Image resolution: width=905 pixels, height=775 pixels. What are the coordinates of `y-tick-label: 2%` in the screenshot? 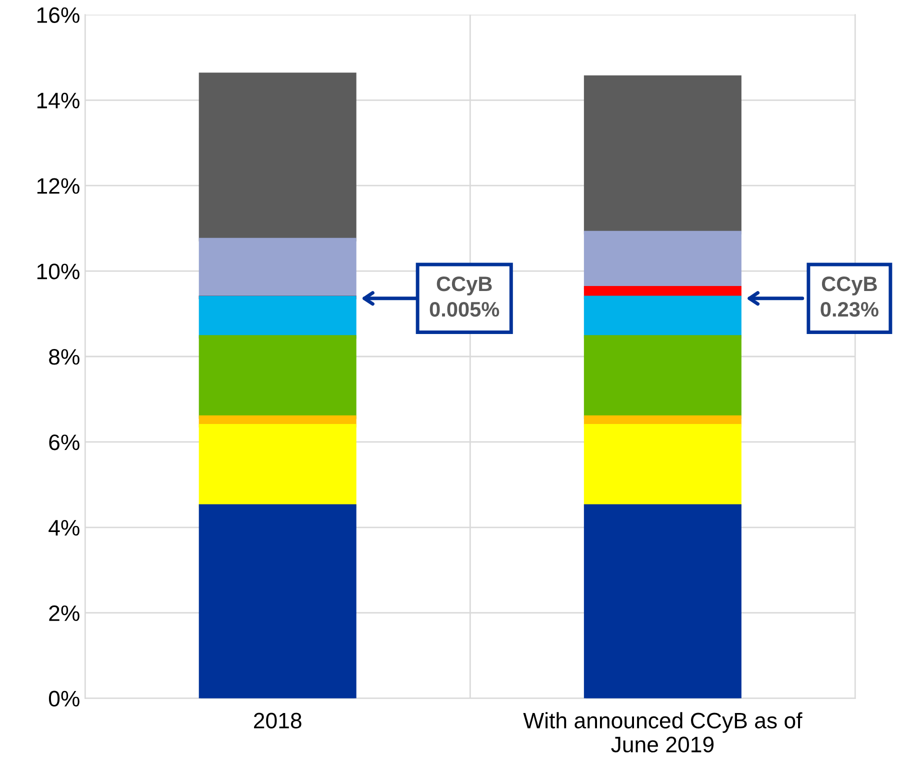 It's located at (64, 613).